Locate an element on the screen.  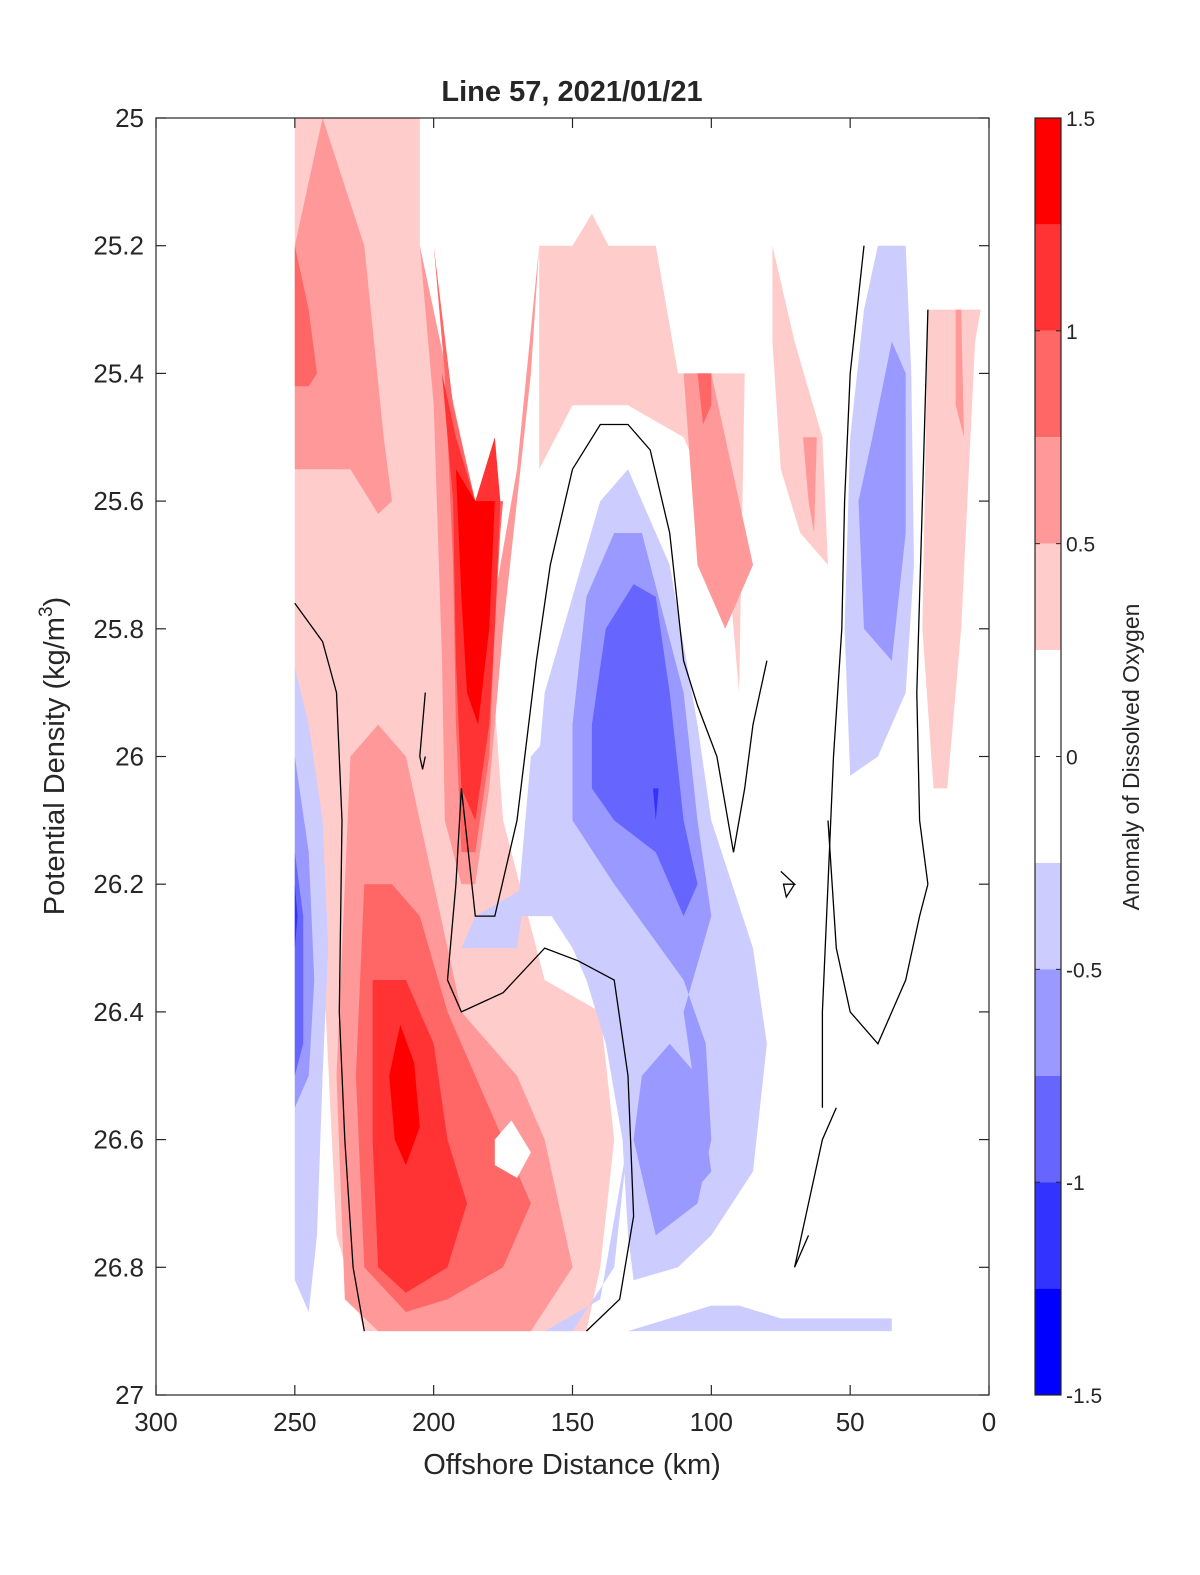
y-tick-label: 25 is located at coordinates (129, 118).